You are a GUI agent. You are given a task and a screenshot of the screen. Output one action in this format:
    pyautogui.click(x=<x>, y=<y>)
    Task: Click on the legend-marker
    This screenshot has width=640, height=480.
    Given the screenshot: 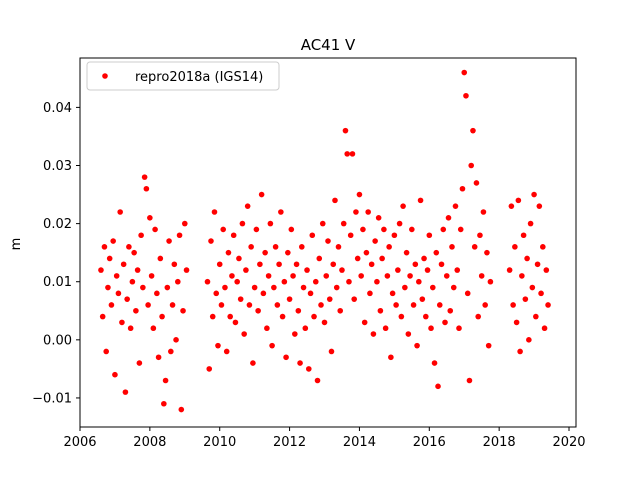 What is the action you would take?
    pyautogui.click(x=105, y=76)
    